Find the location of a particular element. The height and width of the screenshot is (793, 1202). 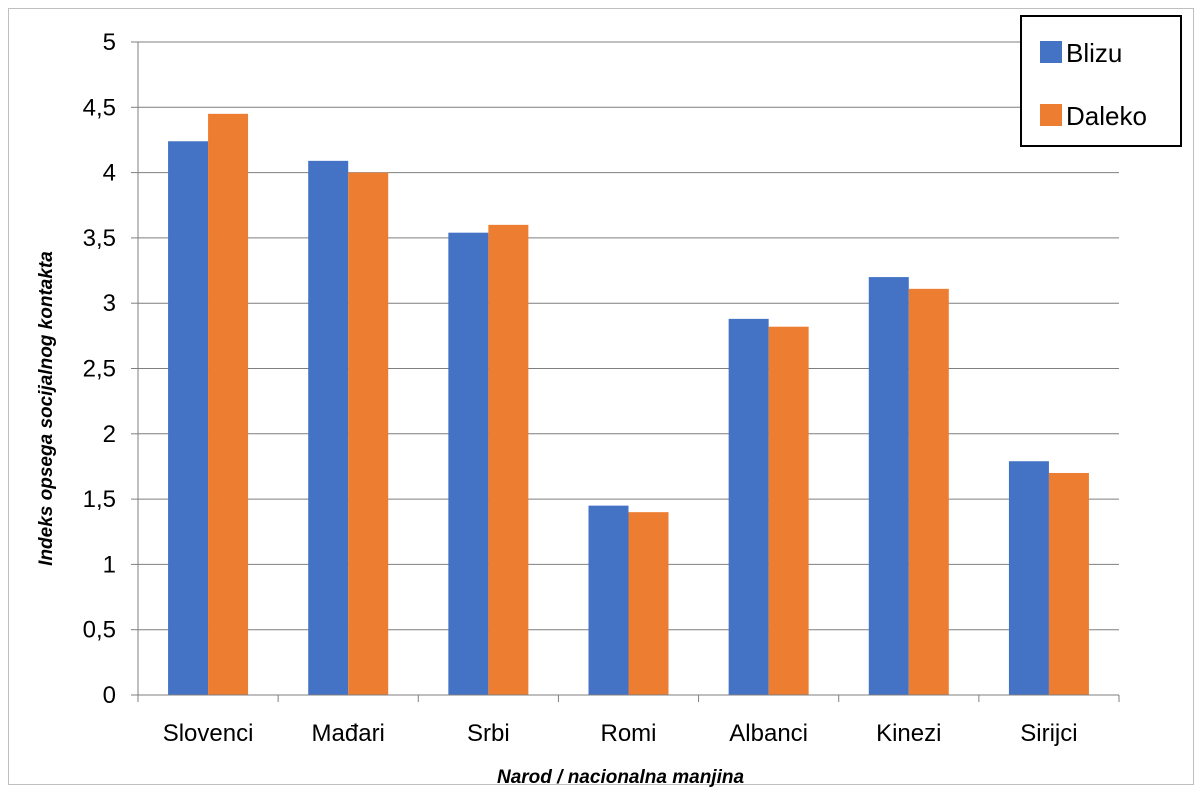

y-tick-label: 1,5 is located at coordinates (99, 499).